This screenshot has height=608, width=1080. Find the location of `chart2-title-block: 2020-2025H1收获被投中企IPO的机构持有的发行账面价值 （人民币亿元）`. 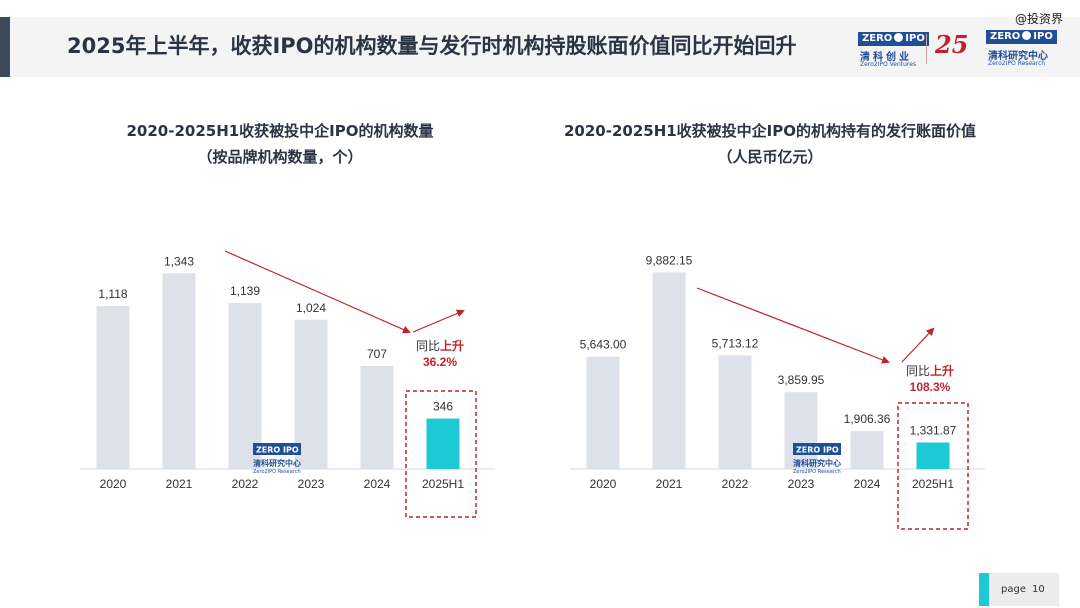

chart2-title-block: 2020-2025H1收获被投中企IPO的机构持有的发行账面价值 （人民币亿元） is located at coordinates (770, 143).